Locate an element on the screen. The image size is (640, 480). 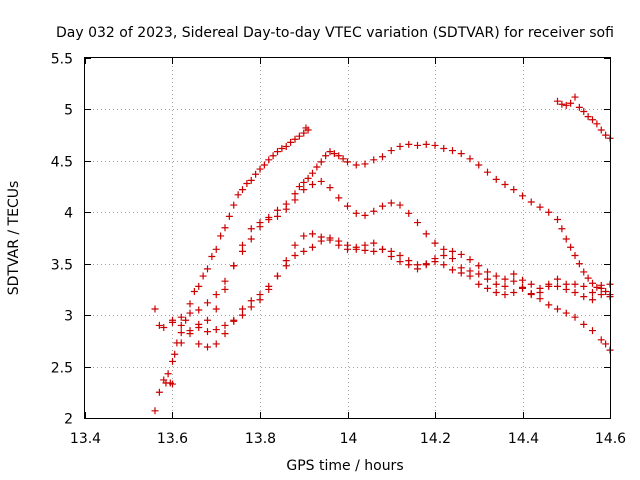
x-tick-label: 13.8 is located at coordinates (260, 439).